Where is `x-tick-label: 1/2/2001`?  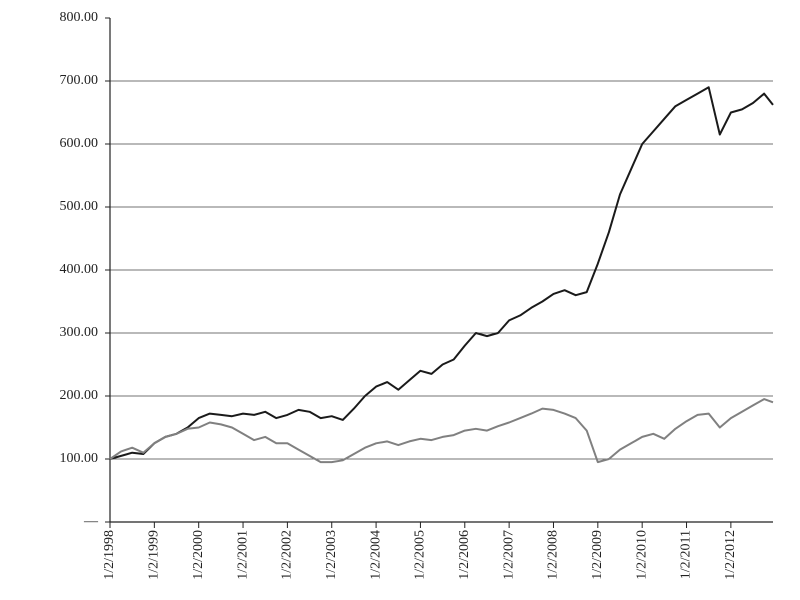 x-tick-label: 1/2/2001 is located at coordinates (242, 555).